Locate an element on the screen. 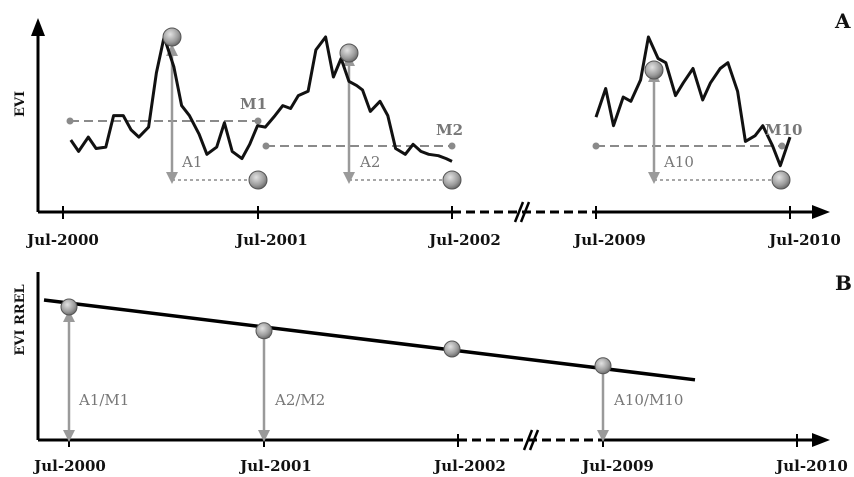 The image size is (854, 477). b-axis-break-mark is located at coordinates (531, 440).